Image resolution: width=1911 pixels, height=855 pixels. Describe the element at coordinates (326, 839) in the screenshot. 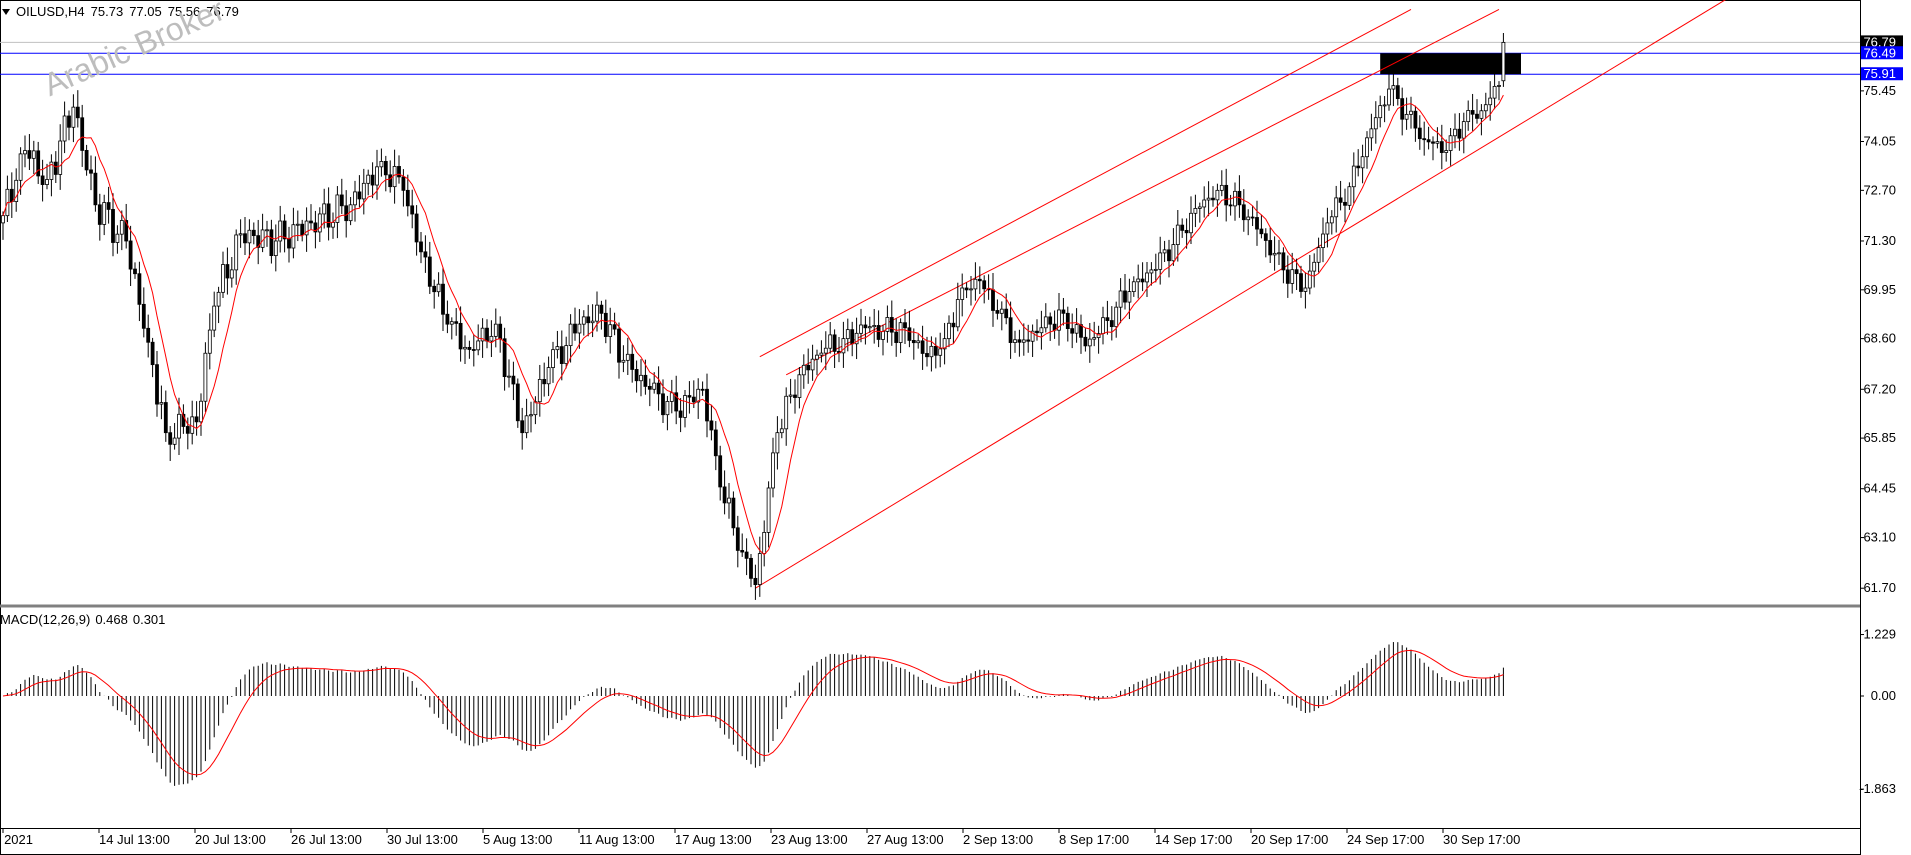

I see `time-tick-label: 26 Jul 13:00` at that location.